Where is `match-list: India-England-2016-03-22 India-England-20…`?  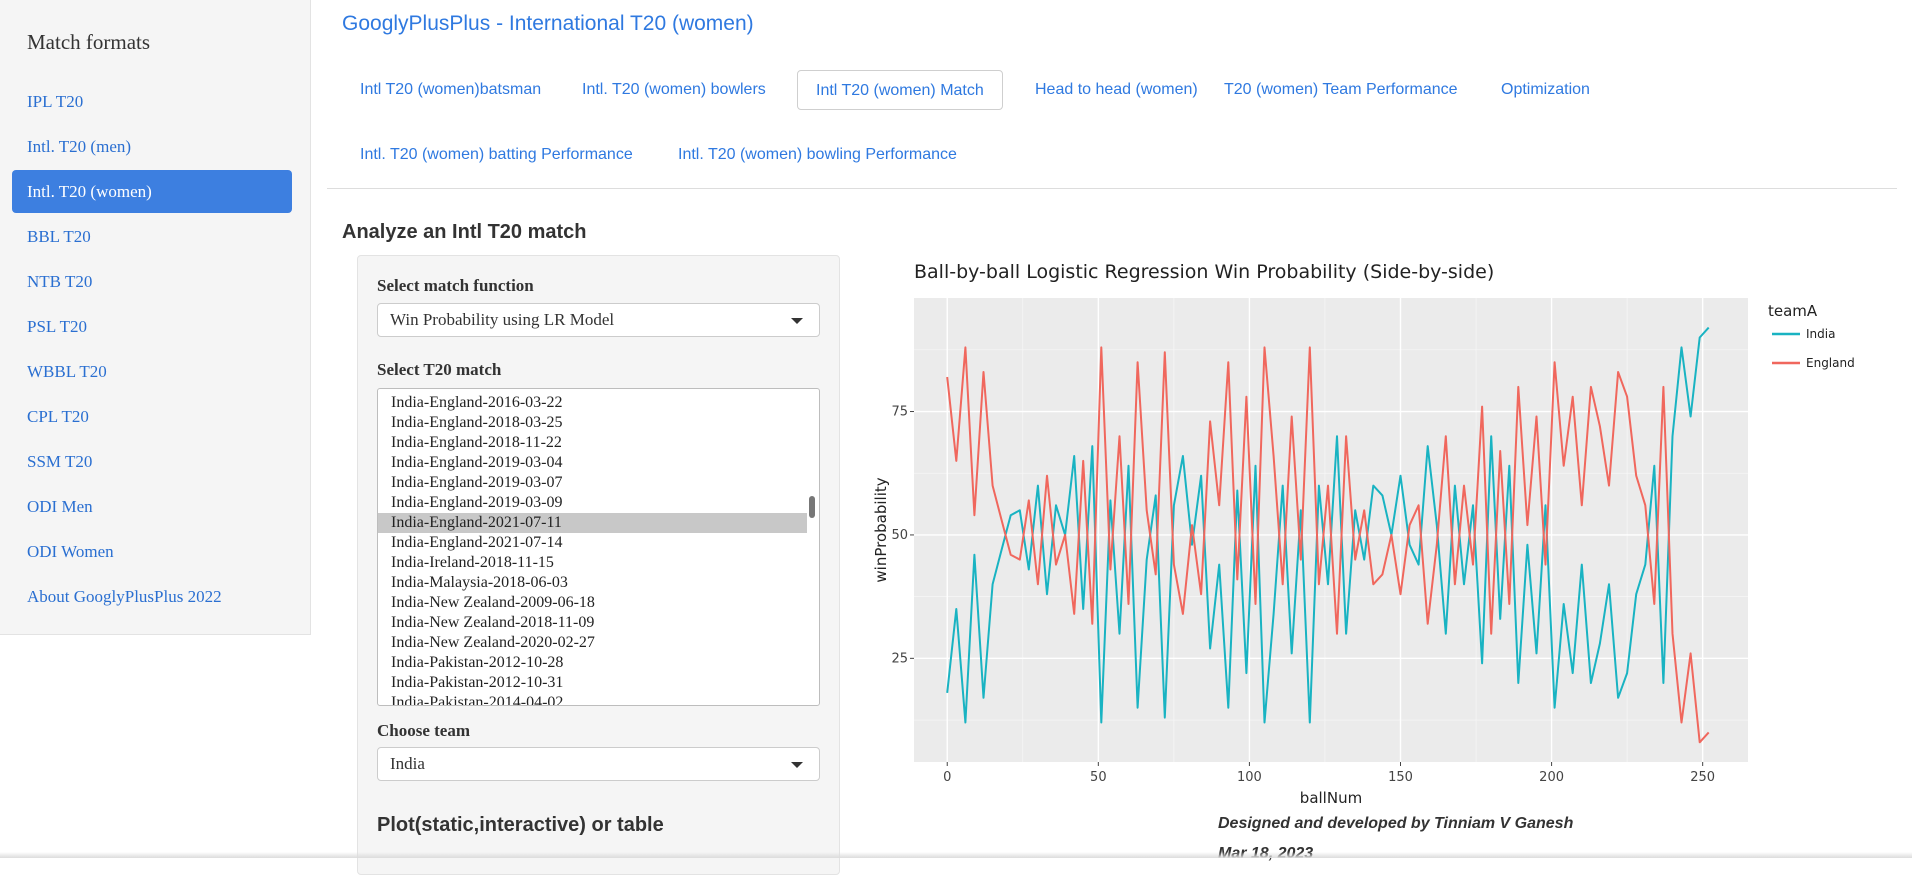
match-list: India-England-2016-03-22 India-England-20… is located at coordinates (598, 549).